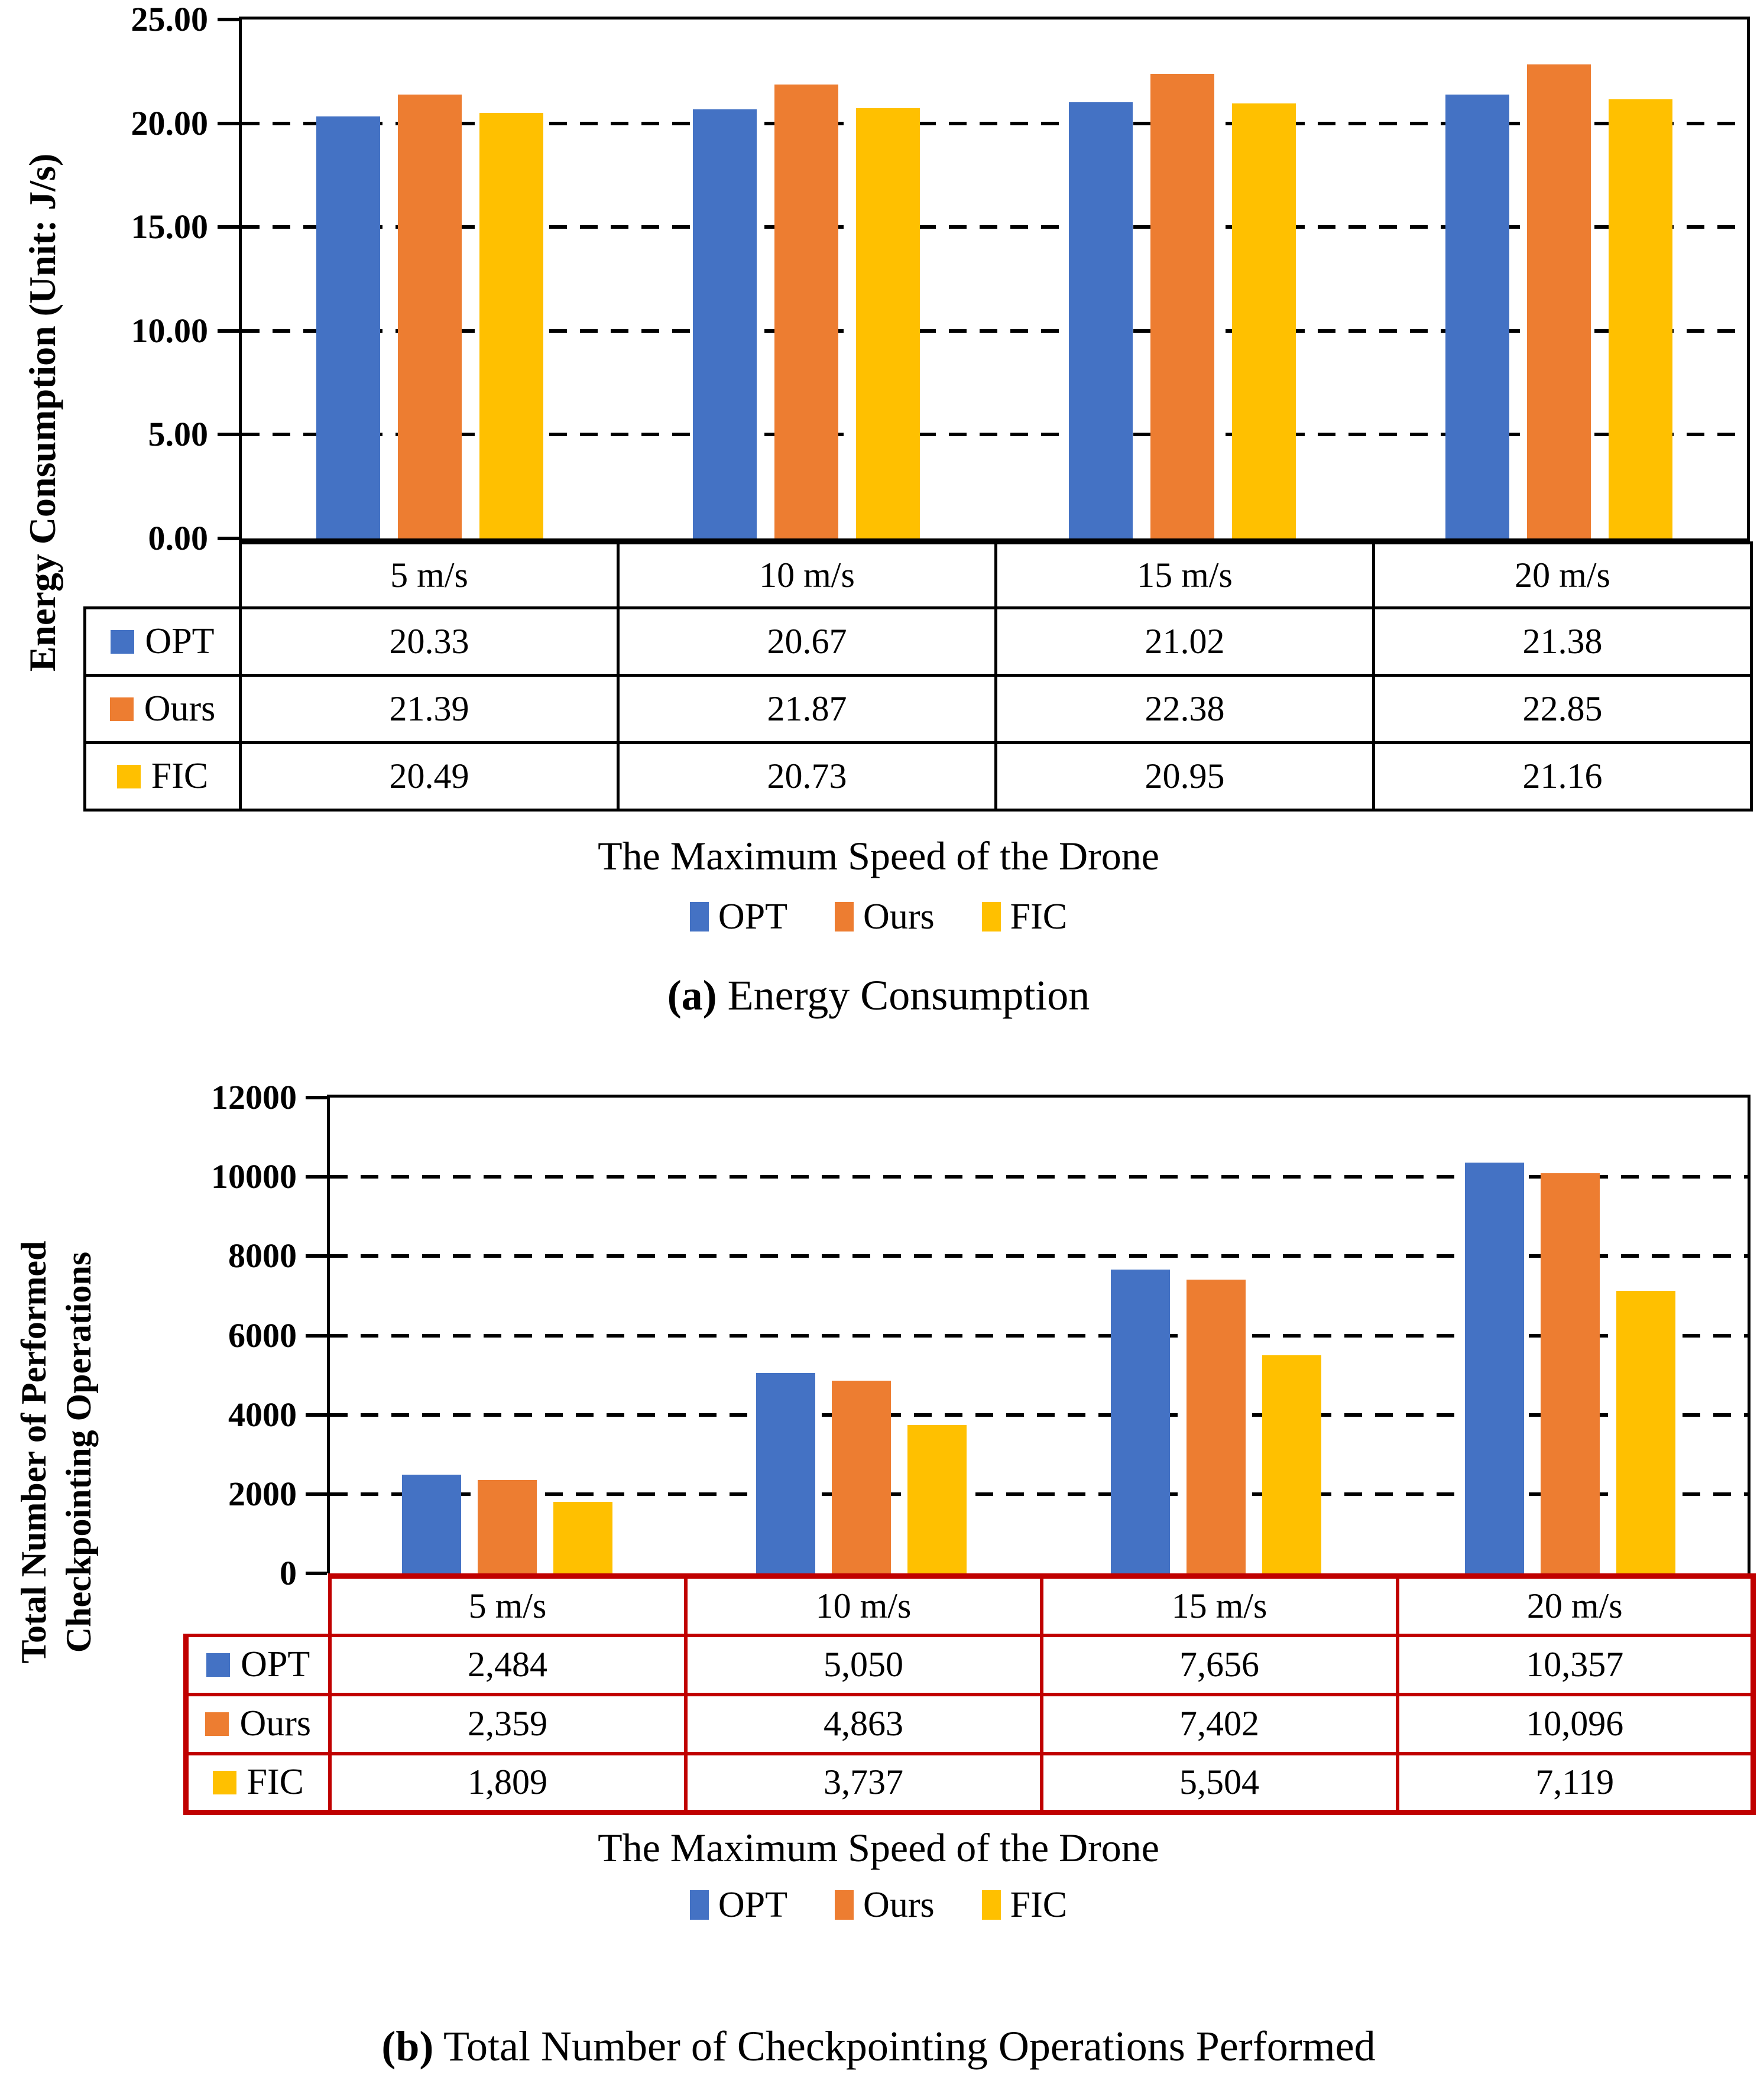 The width and height of the screenshot is (1757, 2100). What do you see at coordinates (1184, 709) in the screenshot?
I see `table-value-cell: 22.38` at bounding box center [1184, 709].